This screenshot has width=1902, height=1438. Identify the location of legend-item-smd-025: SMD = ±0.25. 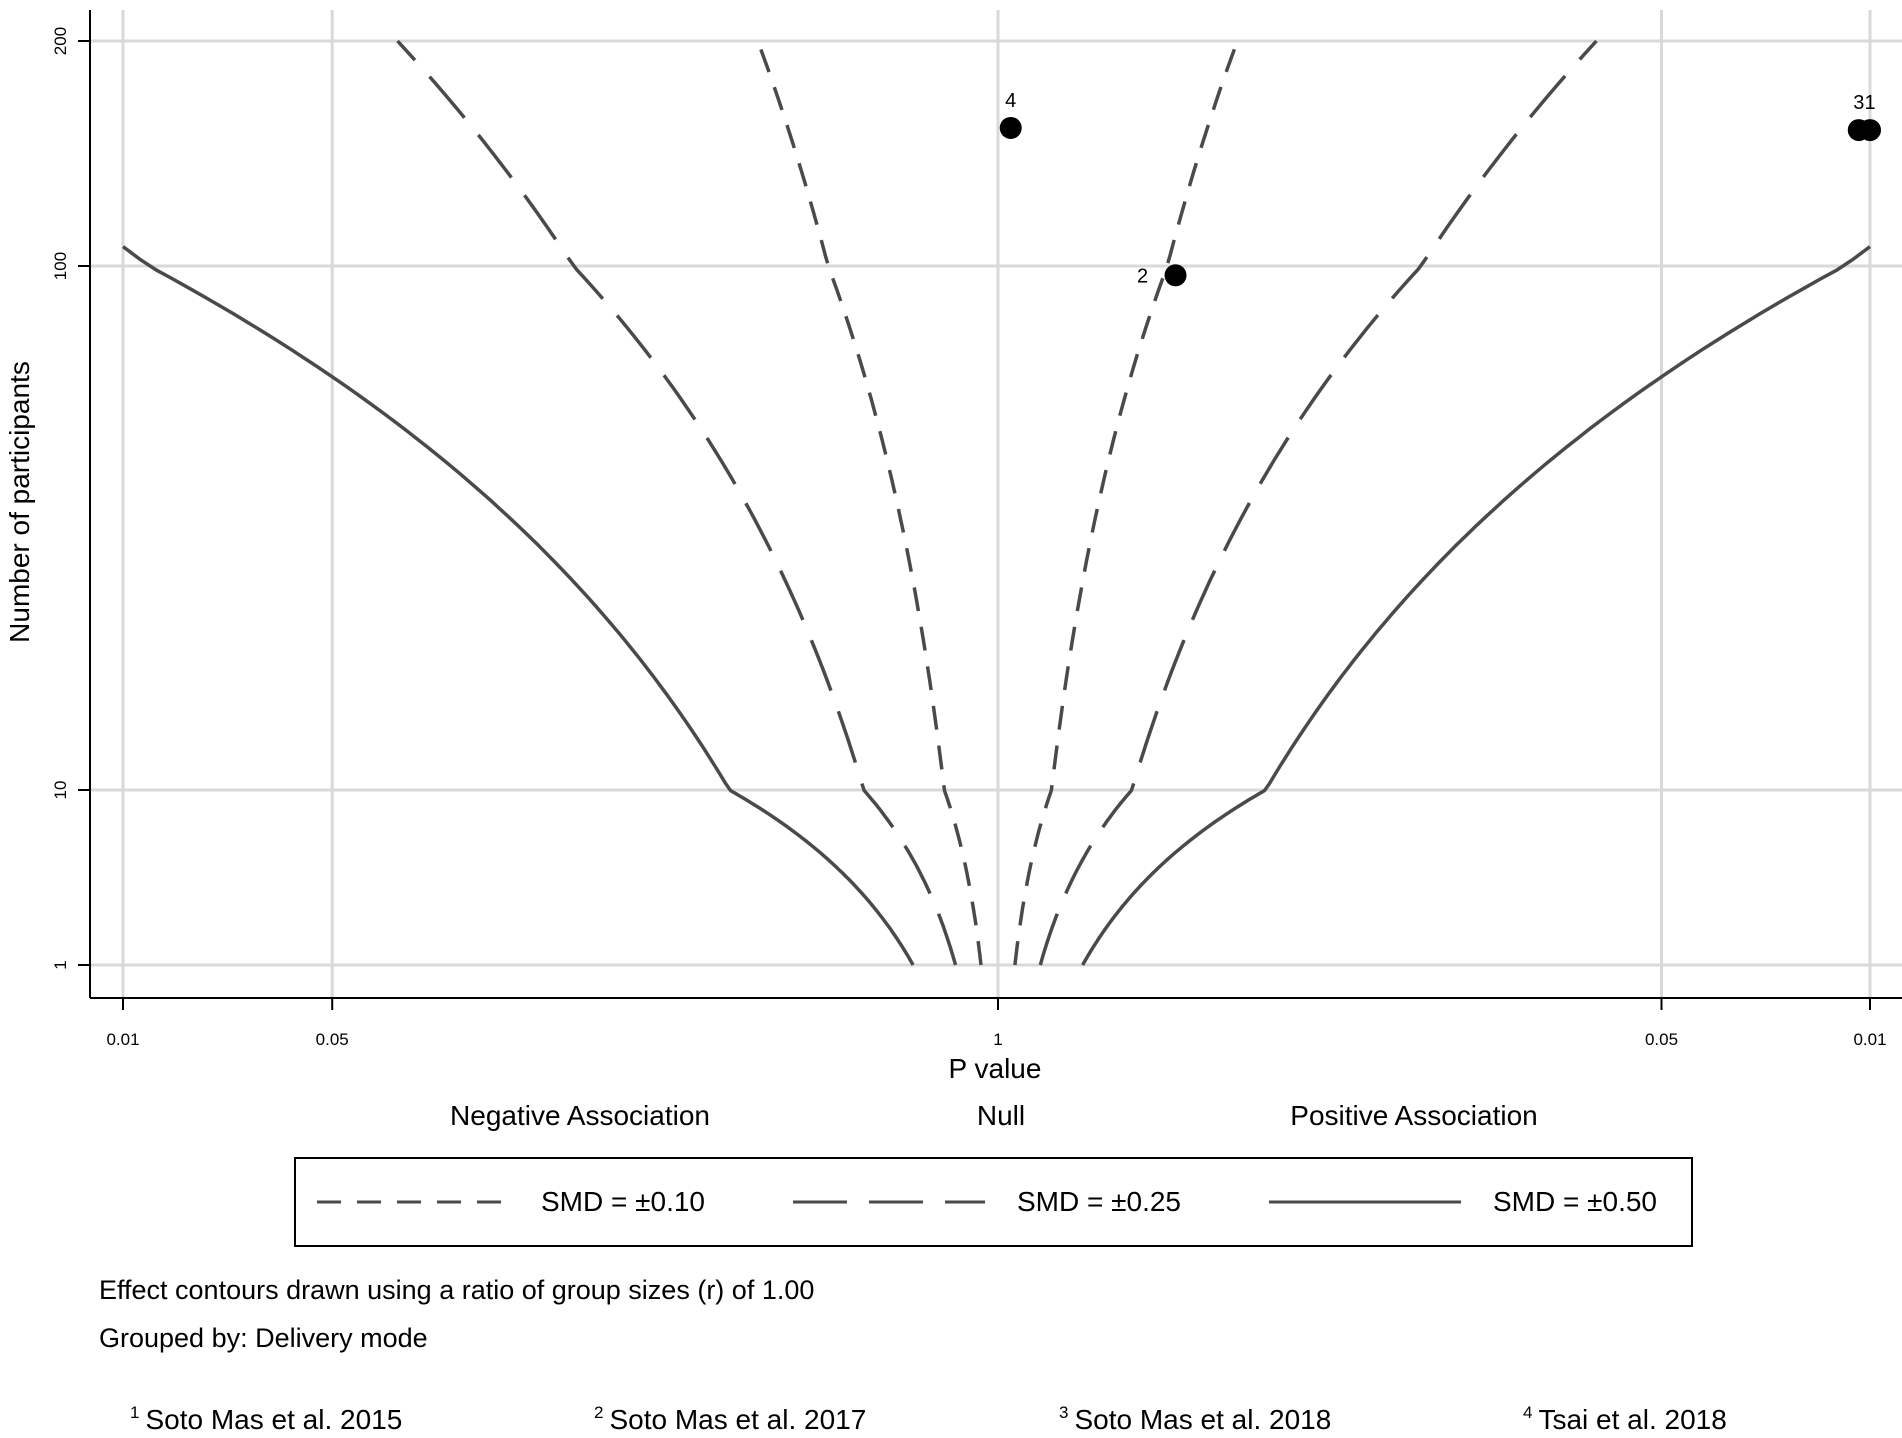
(987, 1202).